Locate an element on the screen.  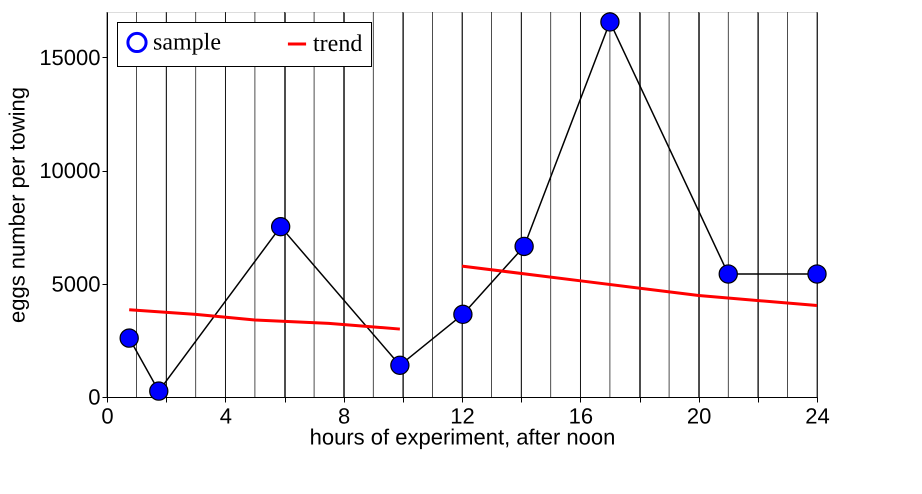
y-tick-label: 5000 is located at coordinates (76, 283).